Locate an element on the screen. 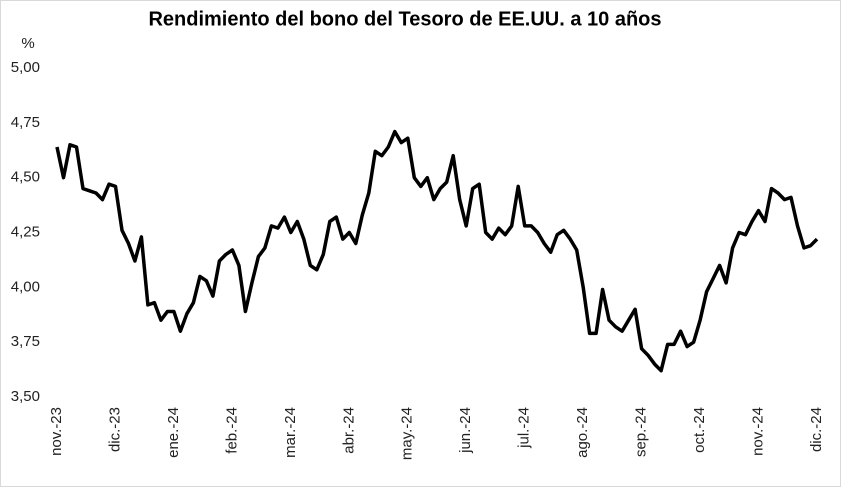  x-tick-label: oct.-24 is located at coordinates (699, 430).